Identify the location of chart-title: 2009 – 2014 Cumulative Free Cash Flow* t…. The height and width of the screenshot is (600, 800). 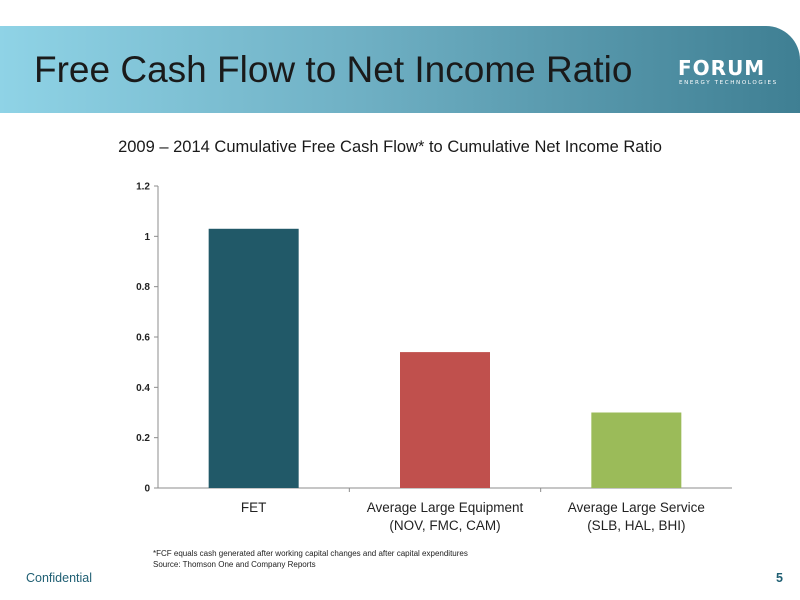
(390, 147).